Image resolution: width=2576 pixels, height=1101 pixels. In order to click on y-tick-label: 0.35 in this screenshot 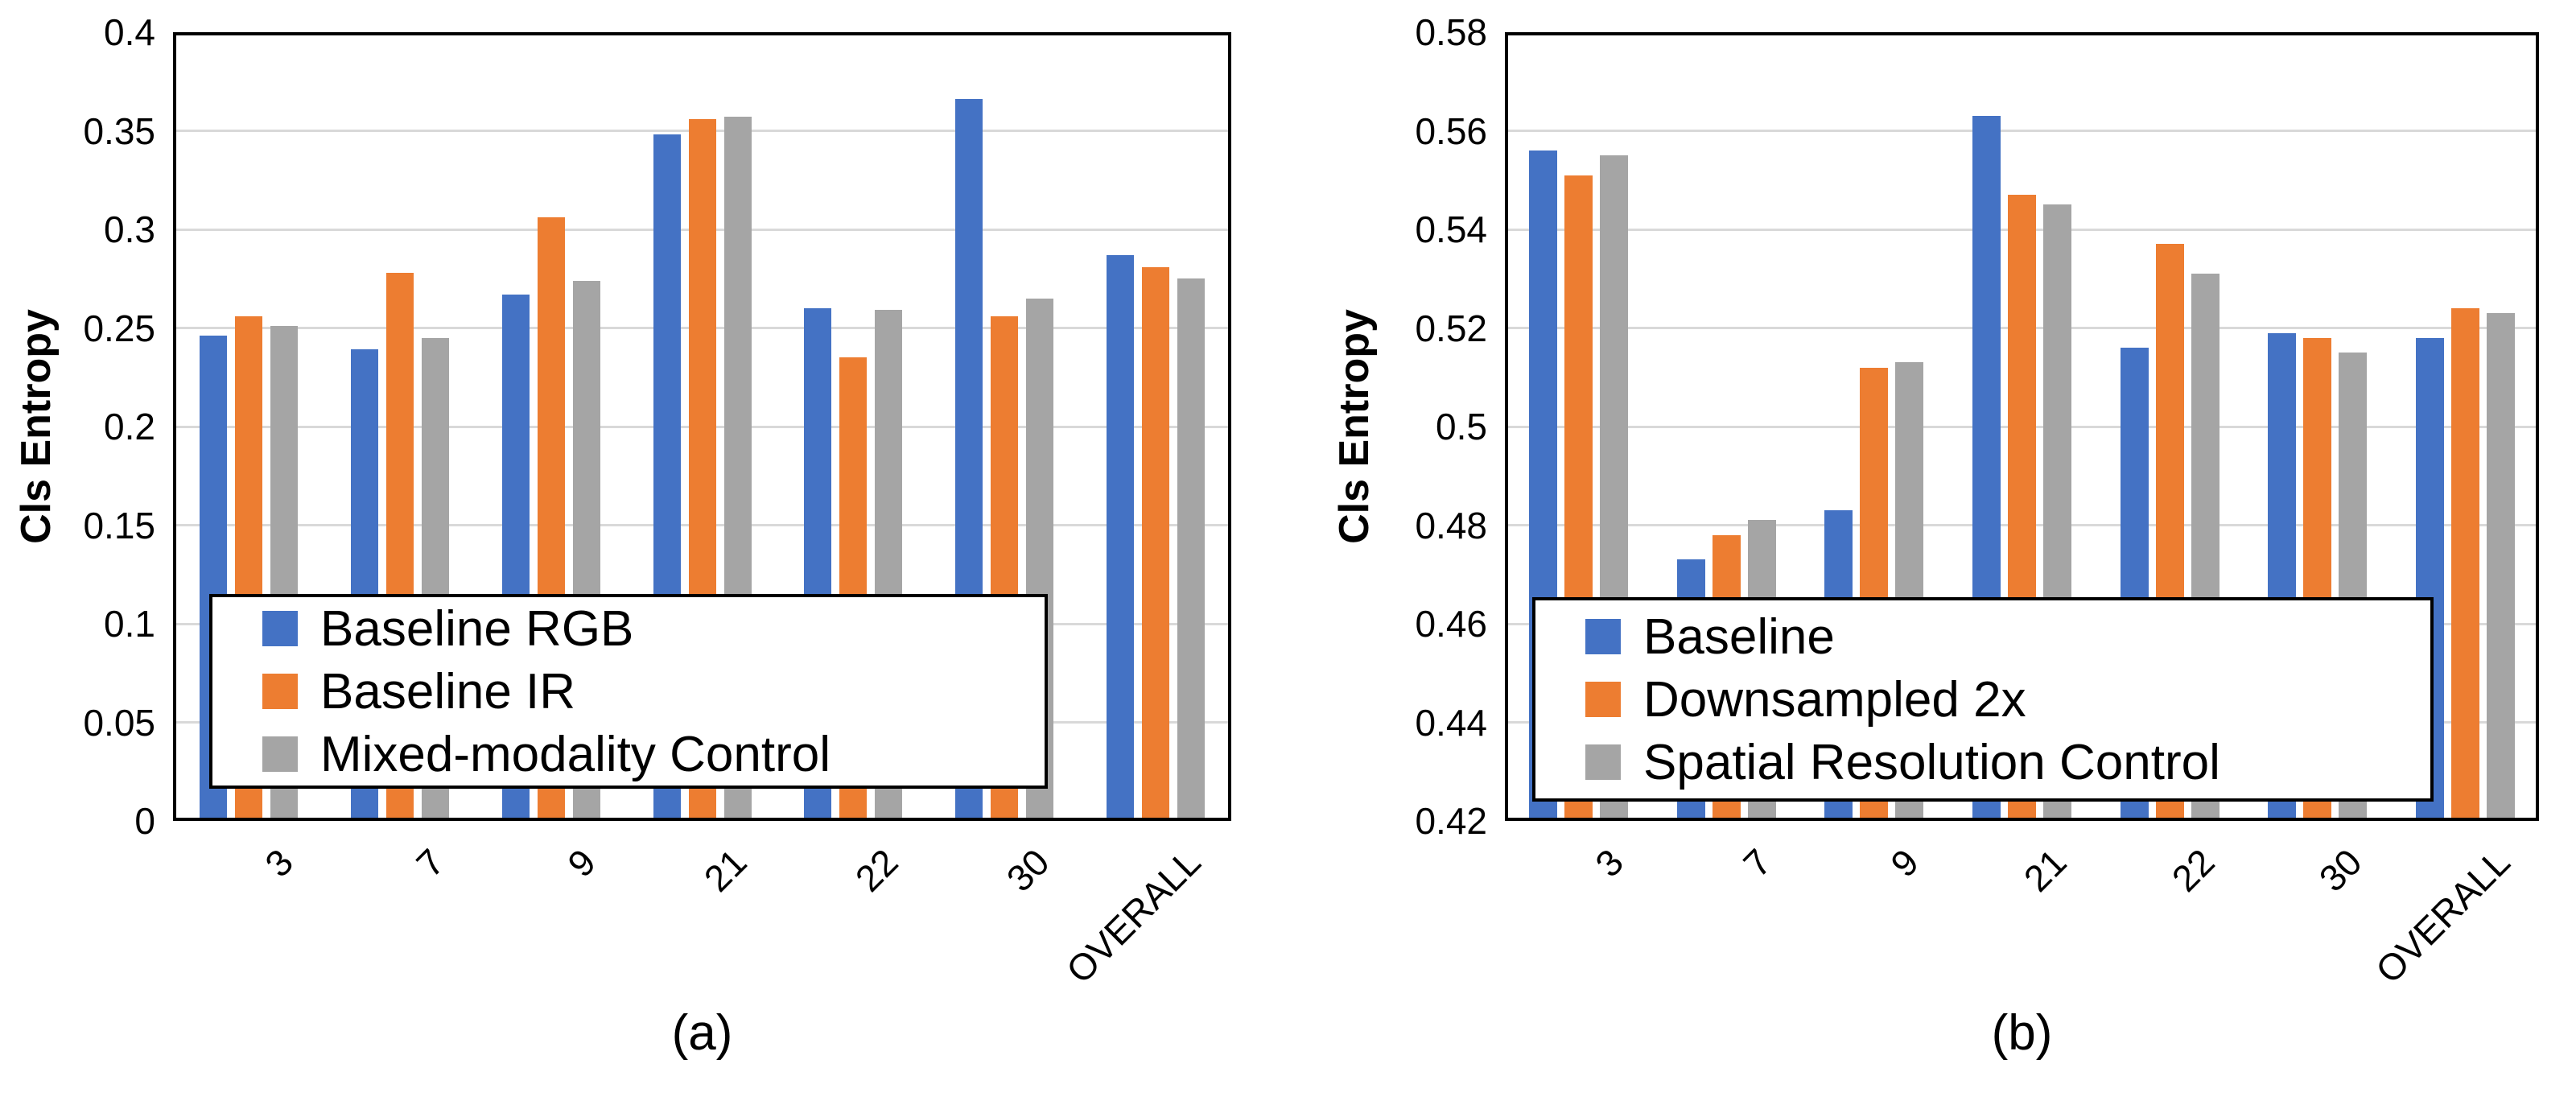, I will do `click(119, 130)`.